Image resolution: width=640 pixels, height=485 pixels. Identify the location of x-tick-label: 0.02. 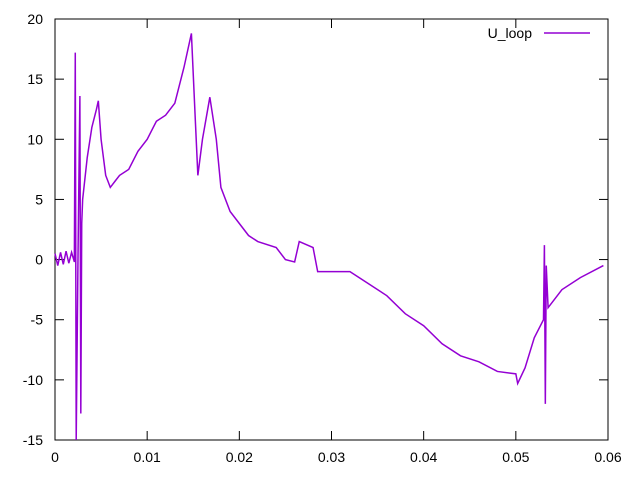
(239, 457).